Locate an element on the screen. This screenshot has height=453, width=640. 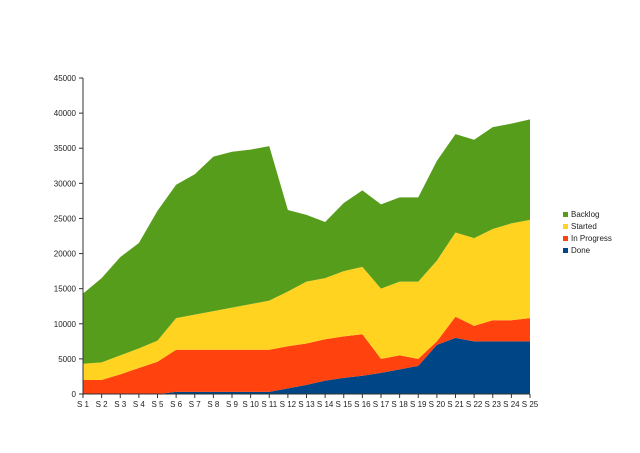
x-tick-label: S 20 is located at coordinates (437, 404).